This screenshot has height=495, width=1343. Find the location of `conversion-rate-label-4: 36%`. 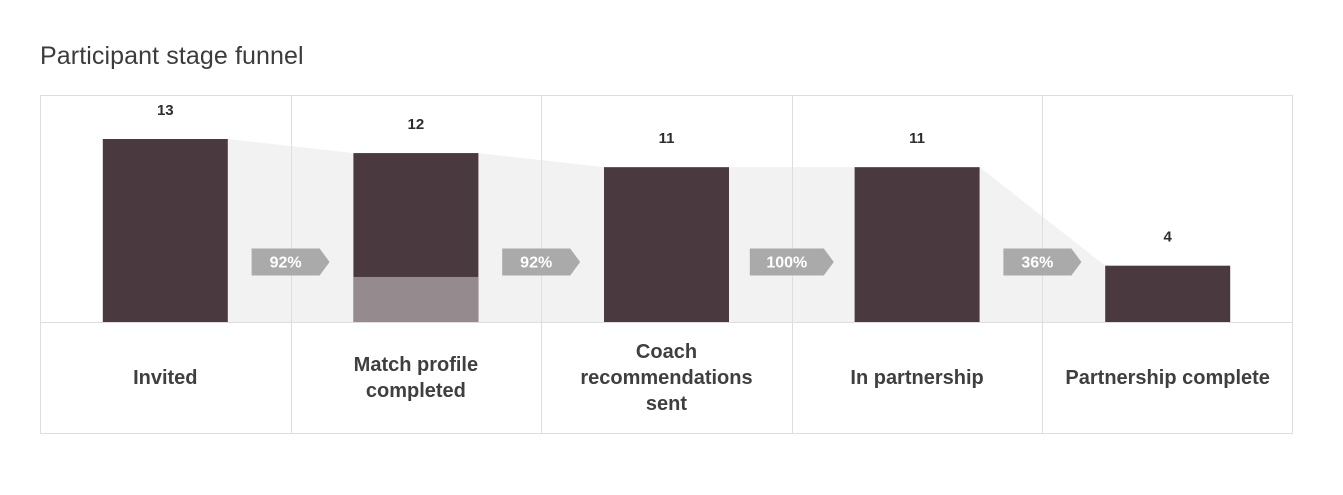

conversion-rate-label-4: 36% is located at coordinates (1037, 263).